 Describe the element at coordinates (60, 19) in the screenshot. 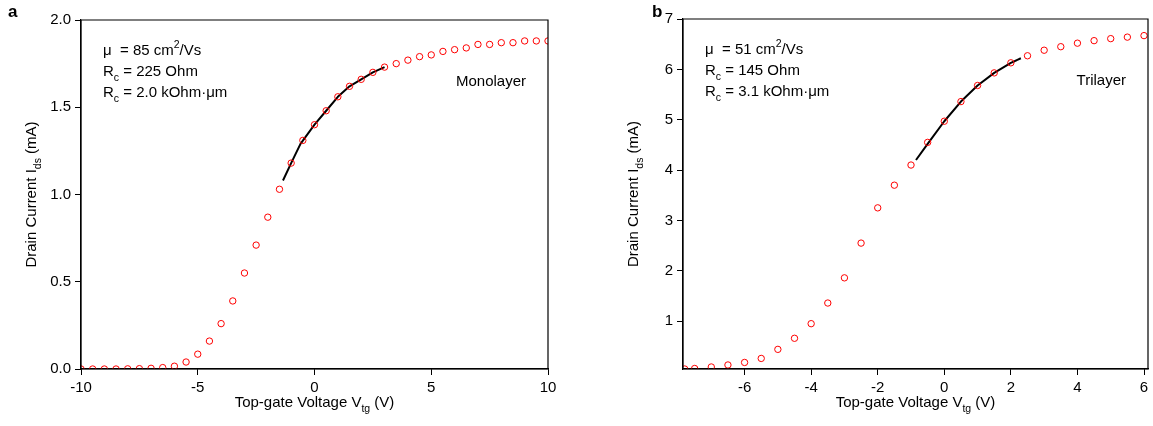

I see `y-tick-label: 2.0` at that location.